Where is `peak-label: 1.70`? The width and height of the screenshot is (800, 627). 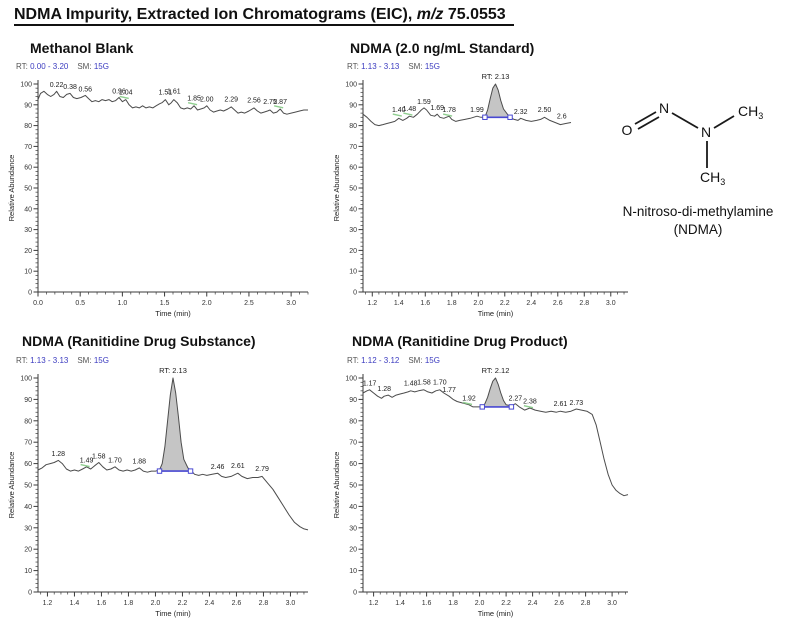
peak-label: 1.70 is located at coordinates (440, 382).